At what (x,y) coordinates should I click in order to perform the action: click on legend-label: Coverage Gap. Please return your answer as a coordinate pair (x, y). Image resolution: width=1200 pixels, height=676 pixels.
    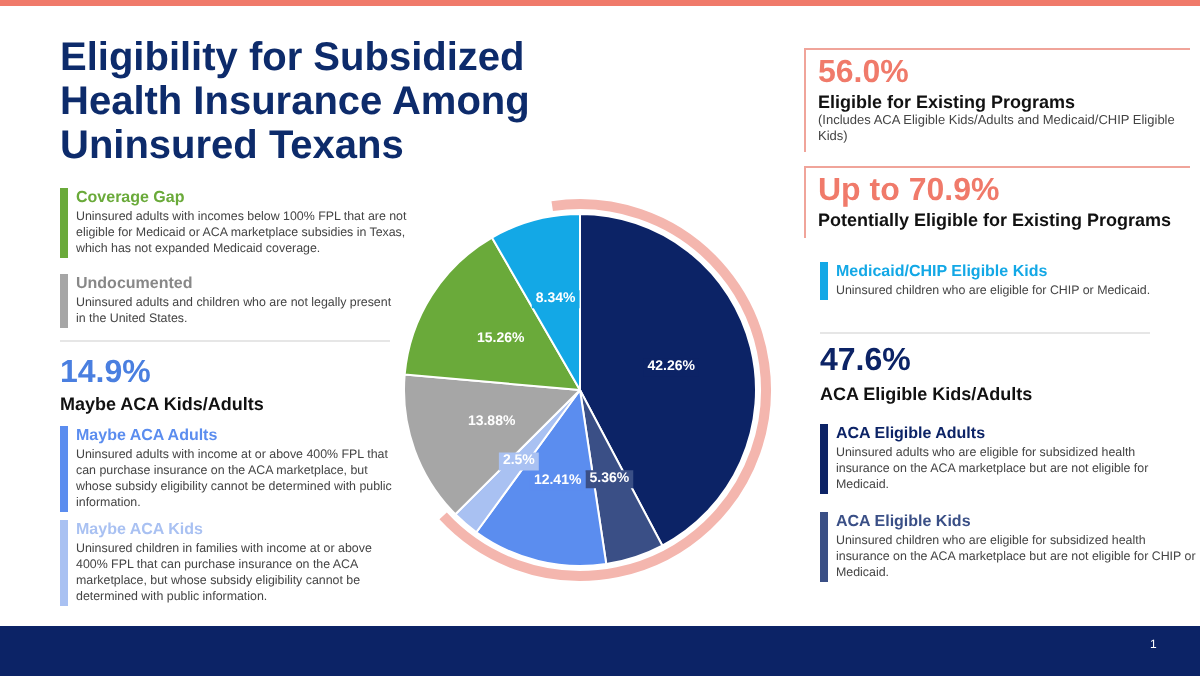
    Looking at the image, I should click on (131, 198).